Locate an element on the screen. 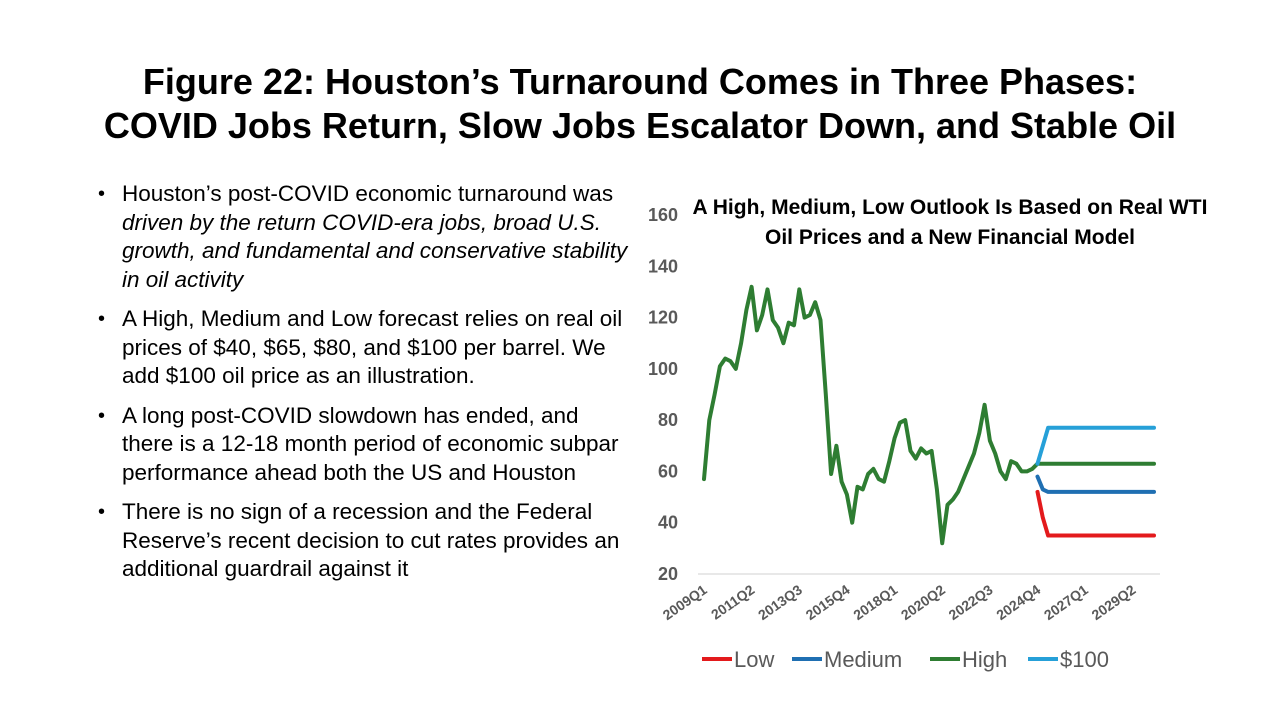  y-tick-label: 40 is located at coordinates (668, 523).